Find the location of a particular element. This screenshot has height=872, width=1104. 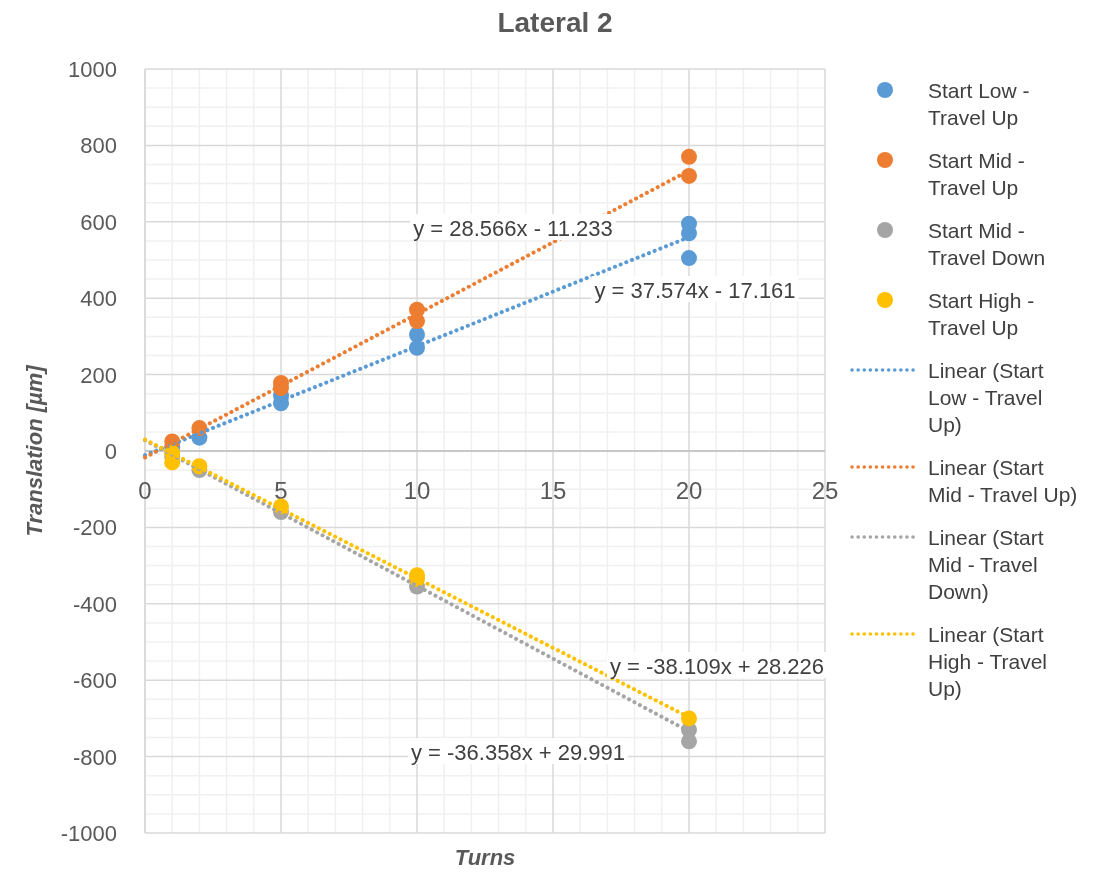

y-tick-label: 800 is located at coordinates (98, 146).